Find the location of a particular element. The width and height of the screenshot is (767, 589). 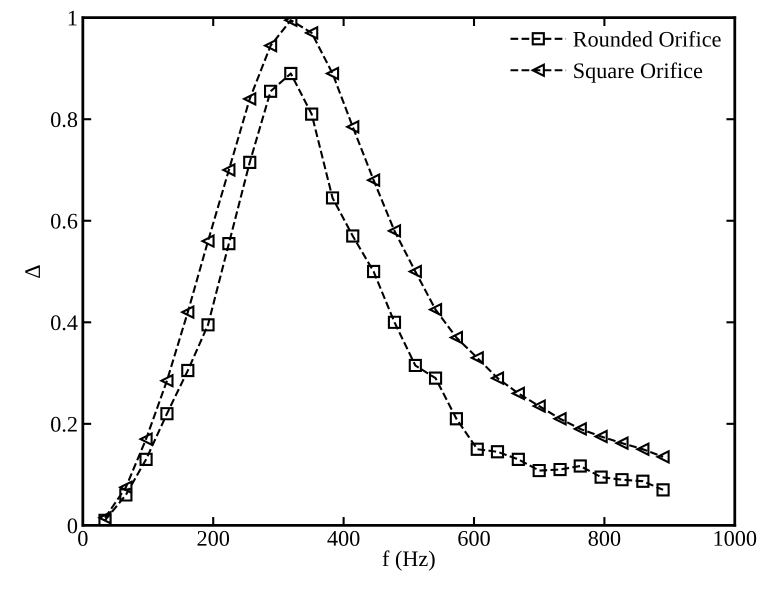

x-tick-label: 0 is located at coordinates (83, 538).